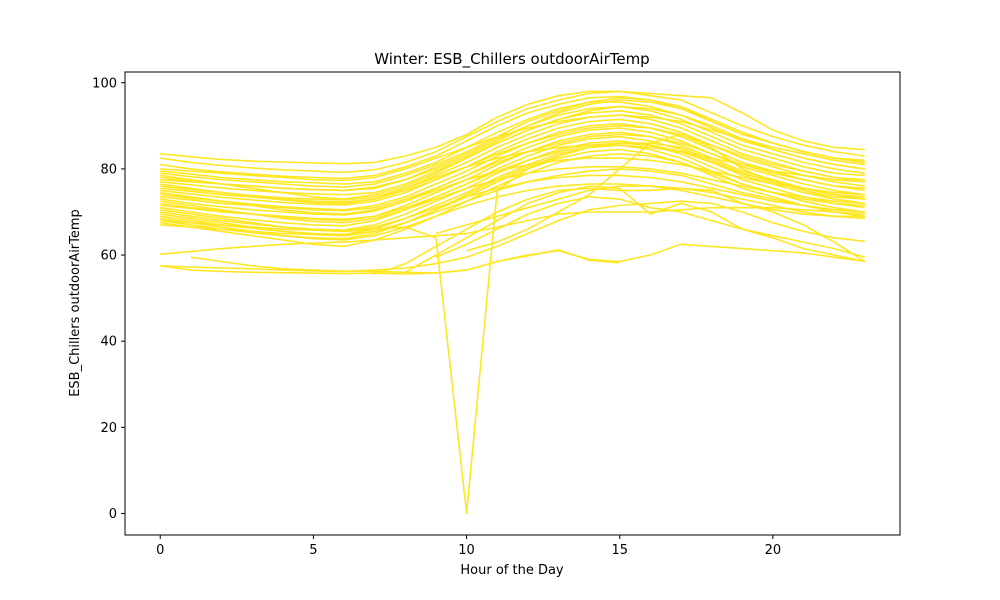 The image size is (1000, 600). Describe the element at coordinates (108, 299) in the screenshot. I see `y-axis: 0 20 40 60 80 100` at that location.